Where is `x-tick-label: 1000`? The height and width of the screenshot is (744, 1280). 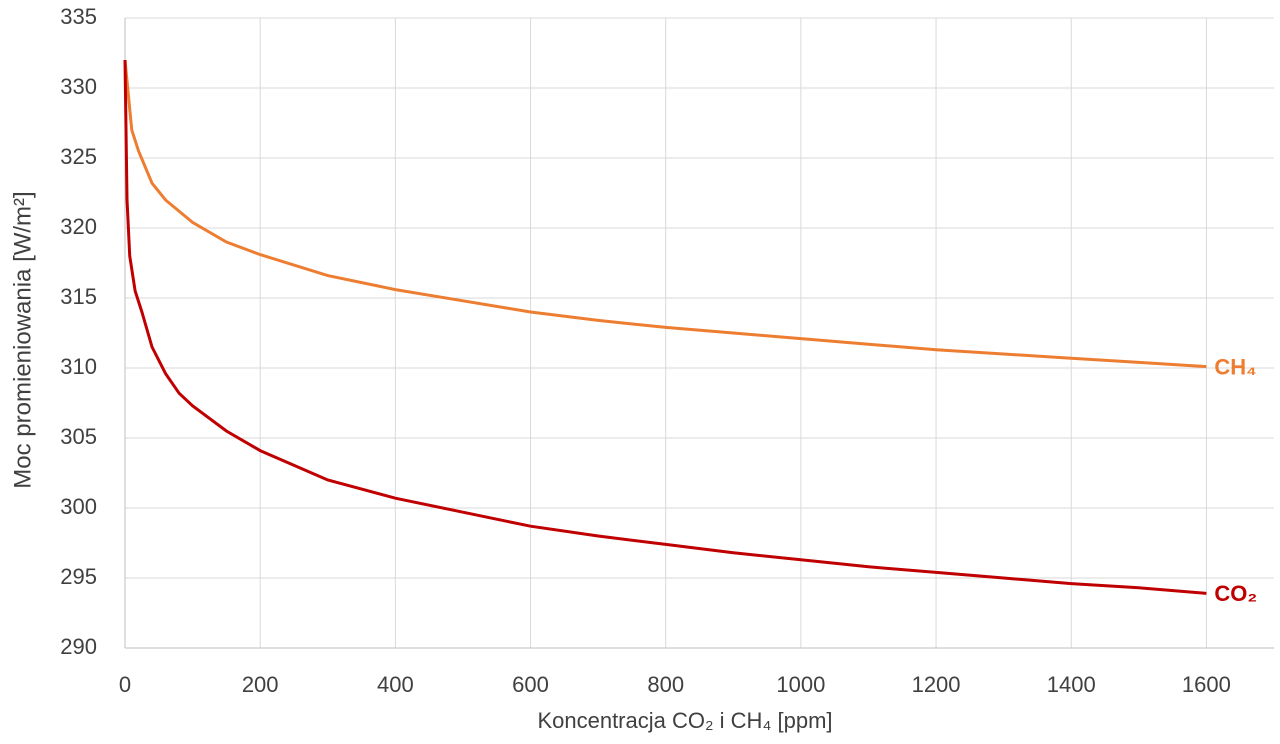 x-tick-label: 1000 is located at coordinates (800, 684).